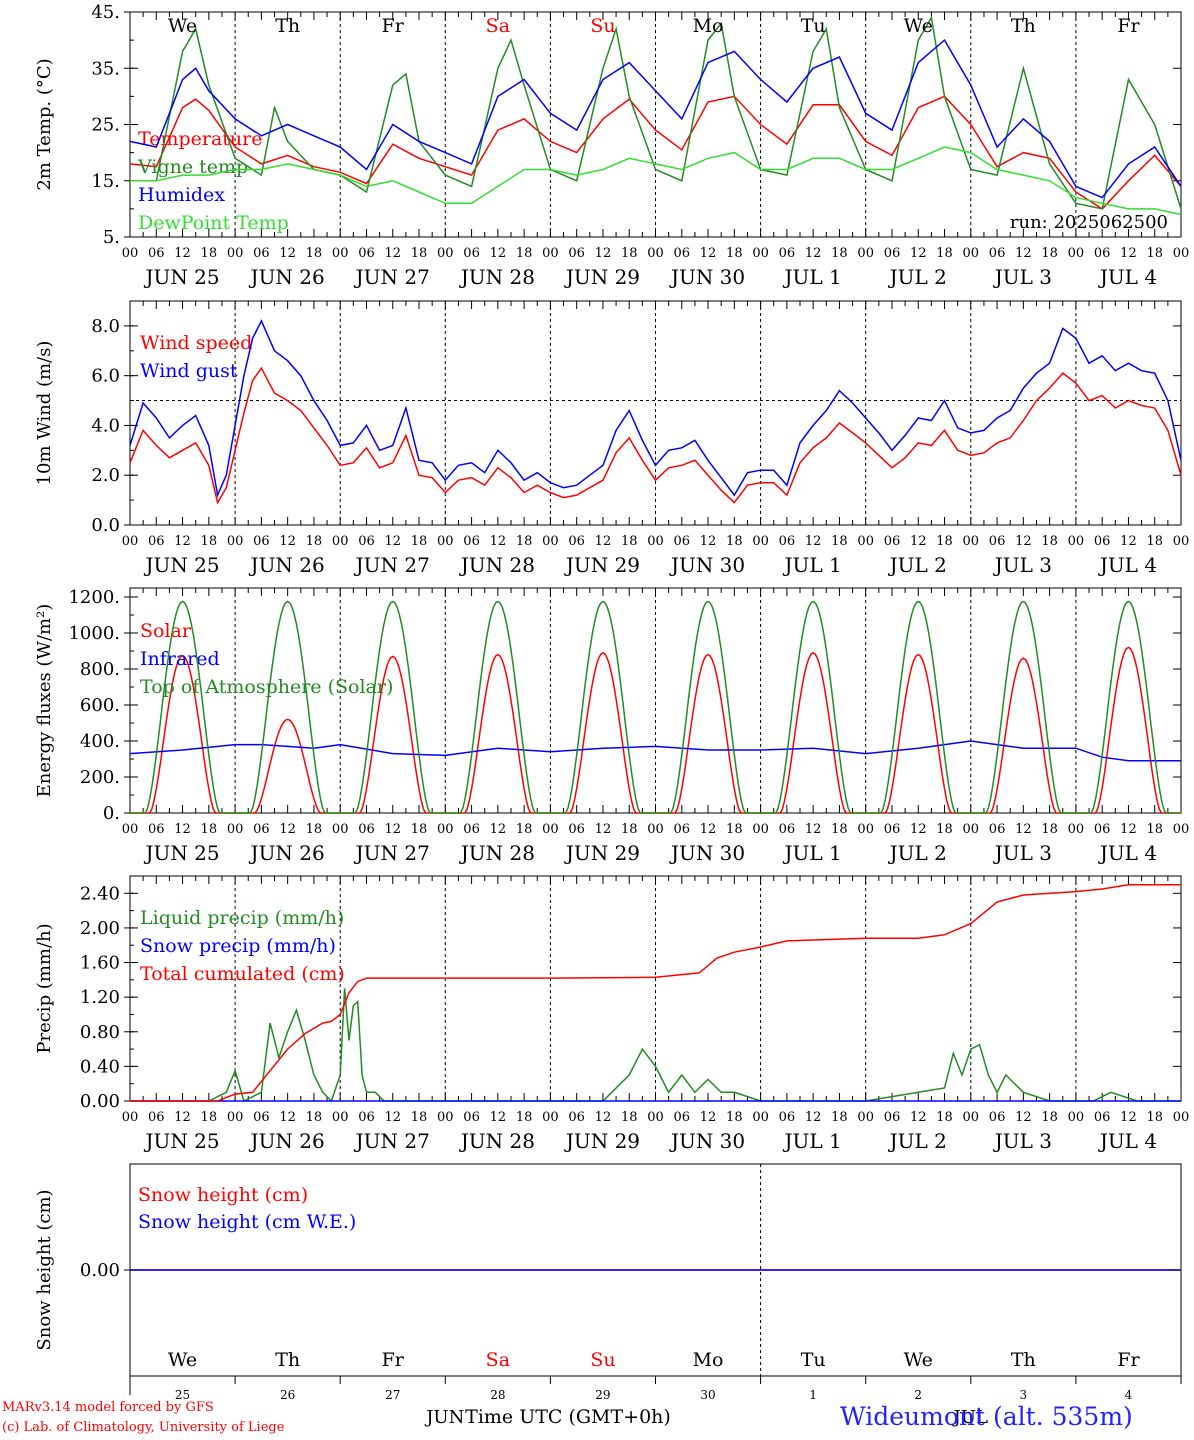  I want to click on y-tick-label: 0.40, so click(100, 1066).